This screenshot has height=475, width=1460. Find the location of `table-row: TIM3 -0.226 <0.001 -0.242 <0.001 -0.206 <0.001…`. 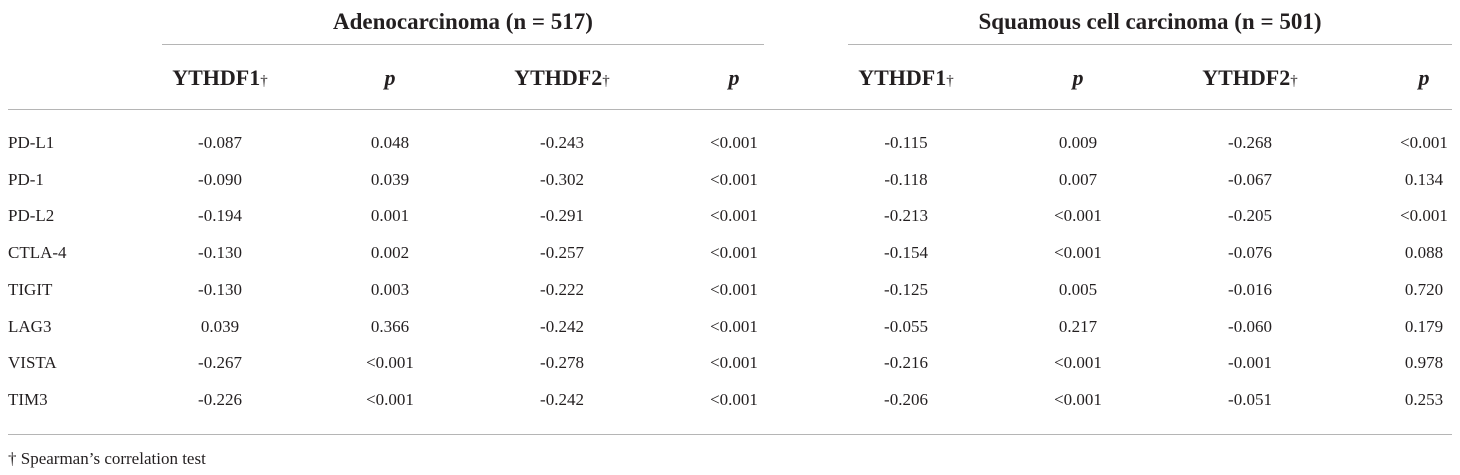

table-row: TIM3 -0.226 <0.001 -0.242 <0.001 -0.206 <0.001… is located at coordinates (730, 400).